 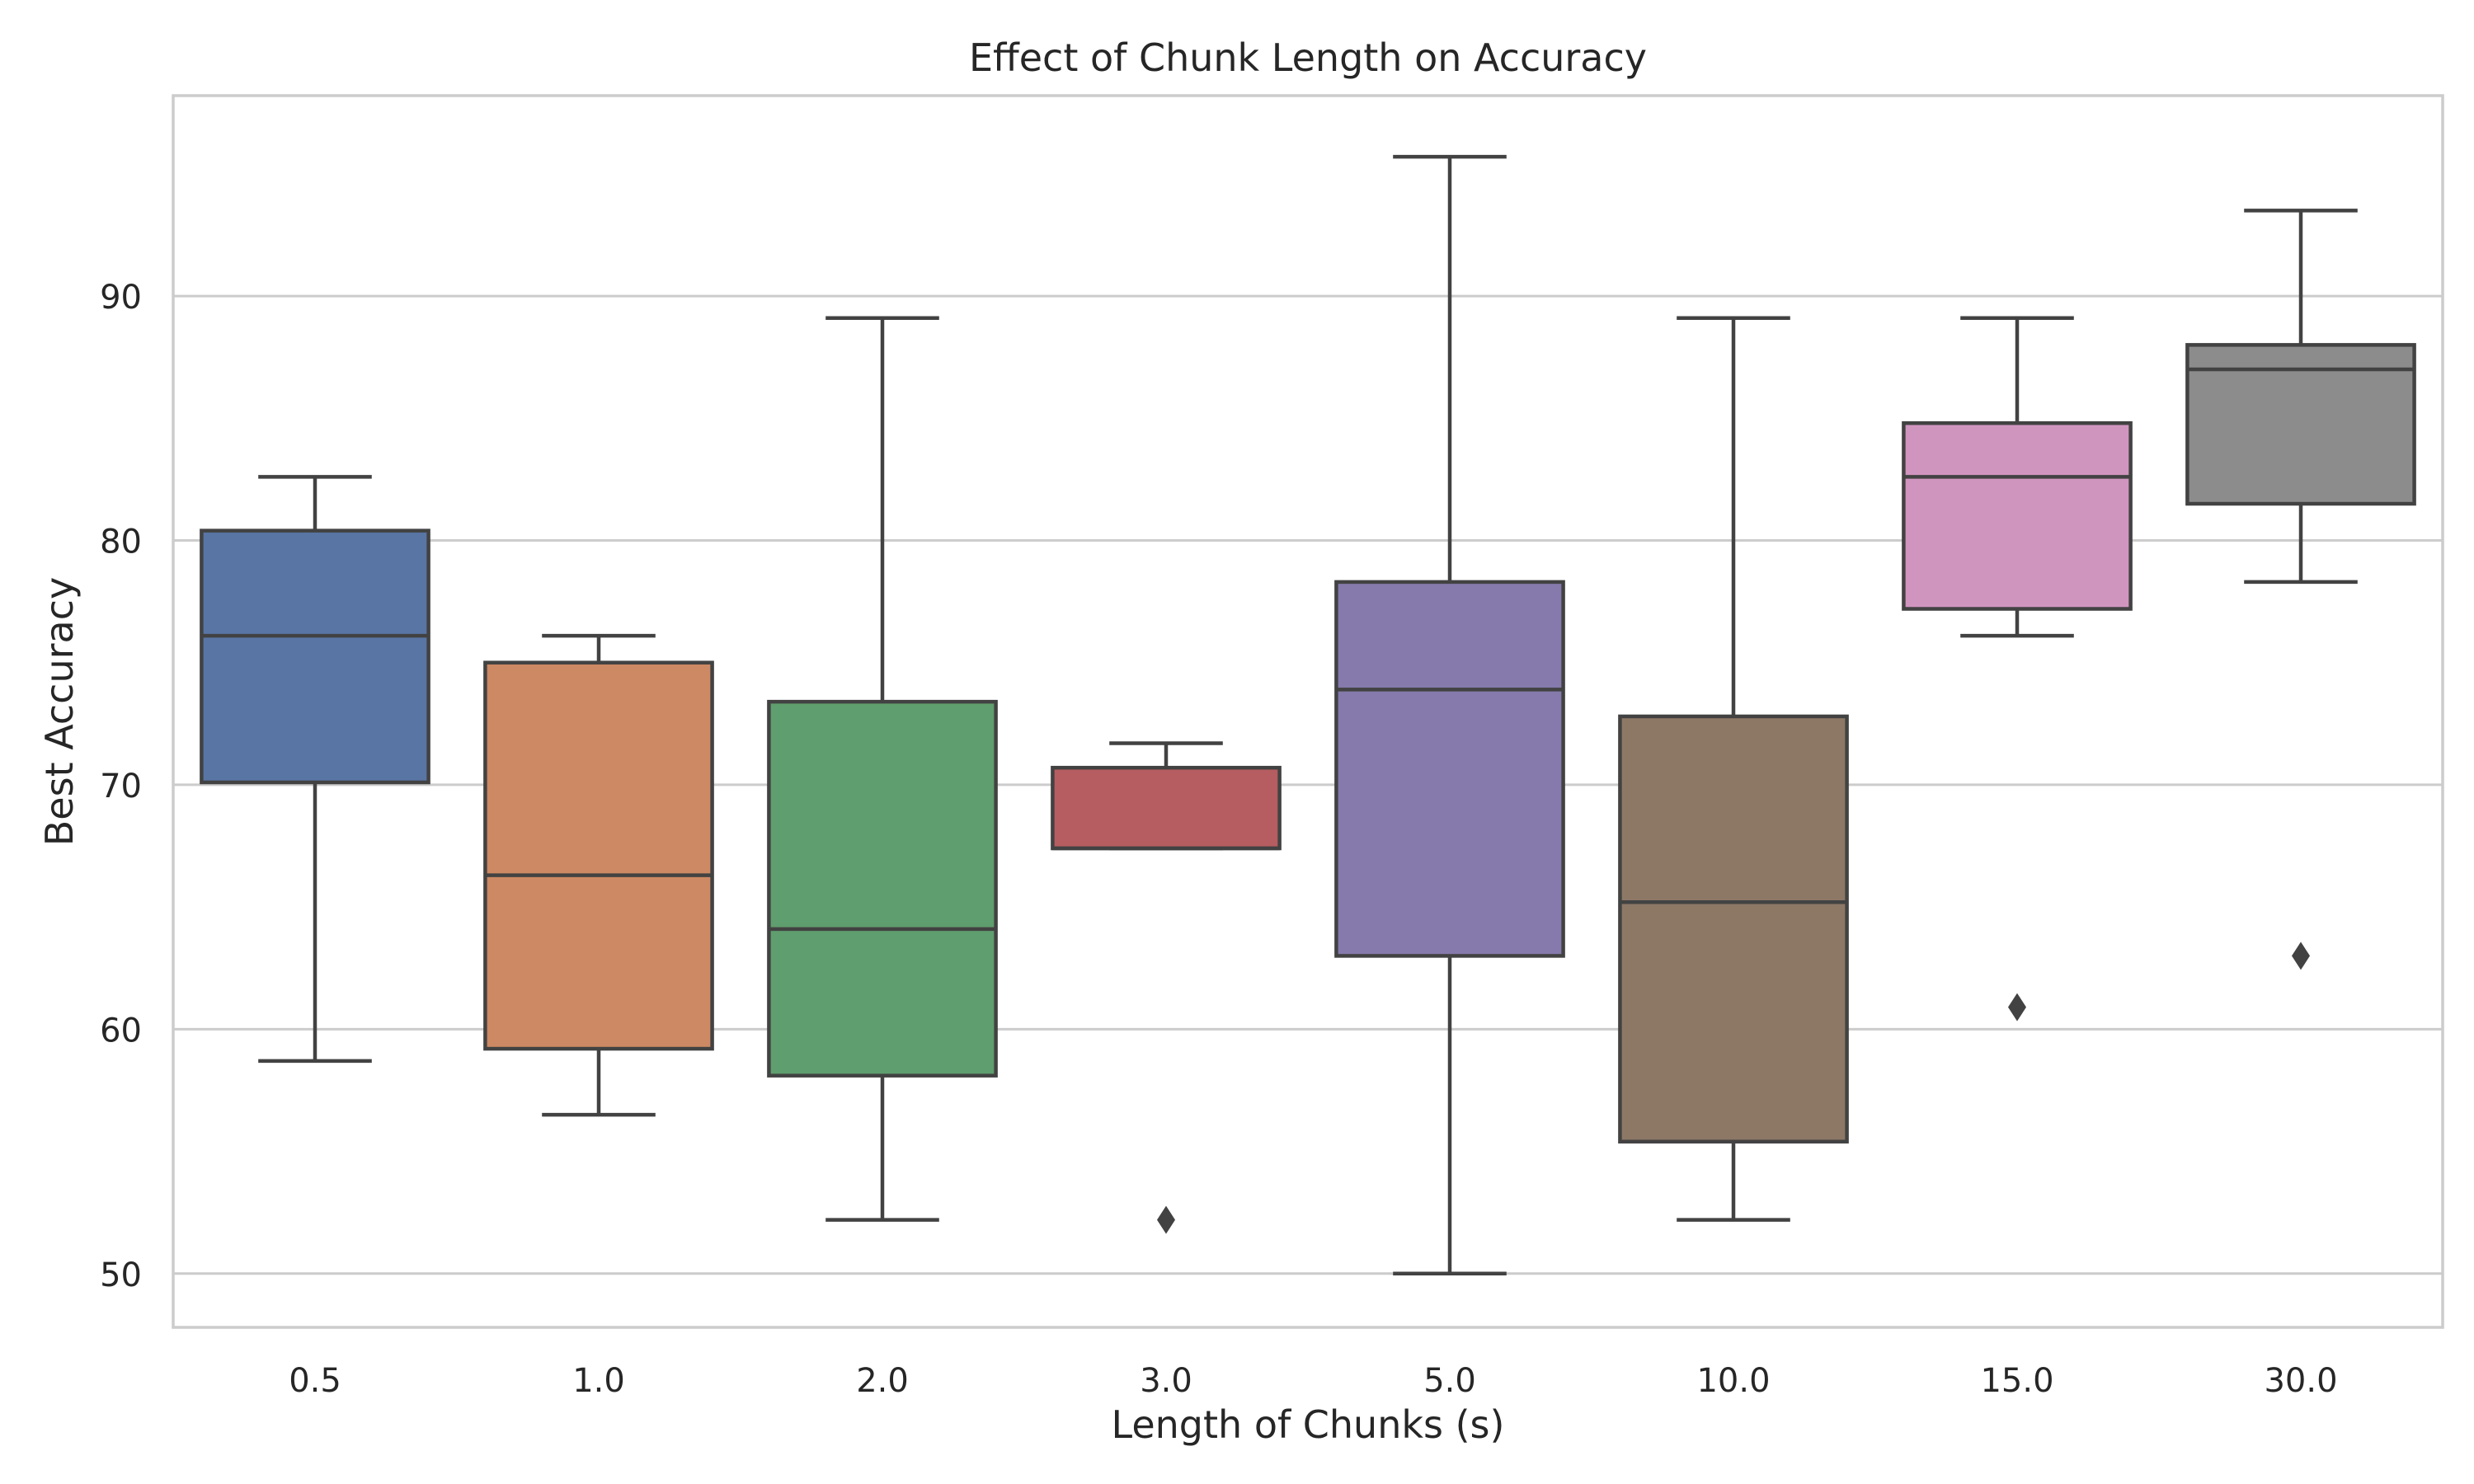 I want to click on x-tick-label: 15.0, so click(x=2016, y=1381).